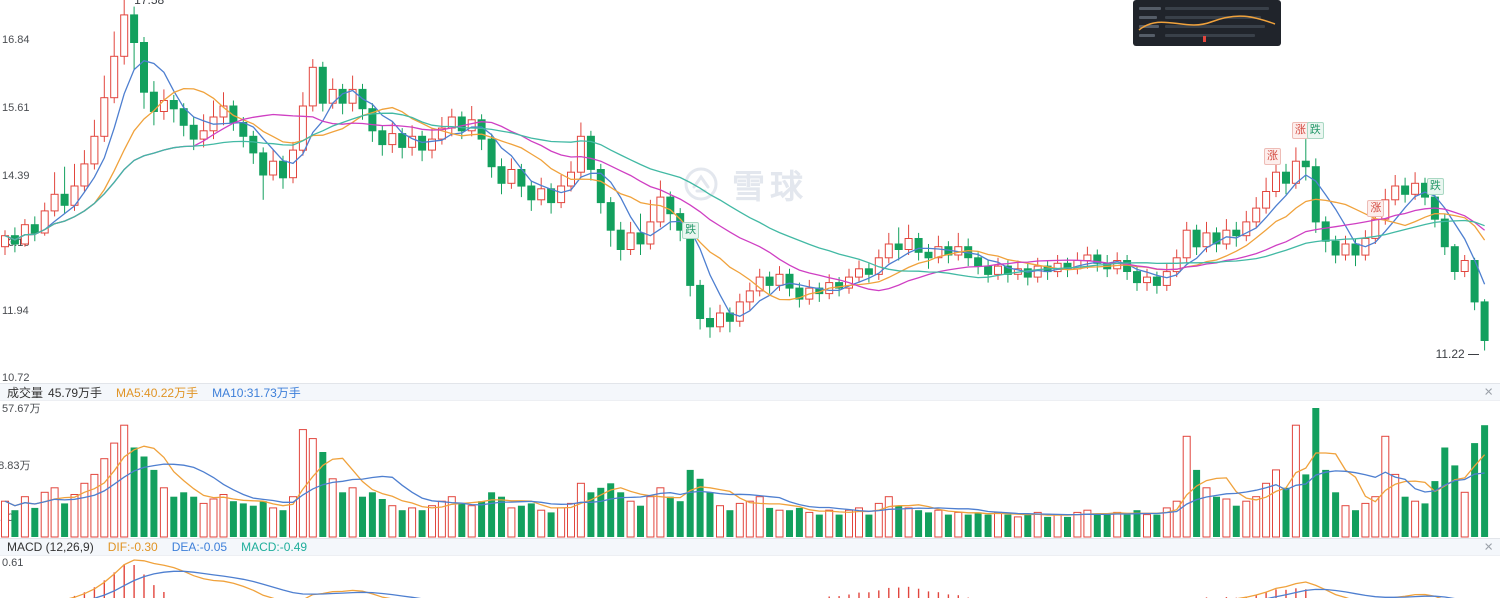 This screenshot has height=598, width=1500. What do you see at coordinates (274, 547) in the screenshot?
I see `macd-value-label: MACD:-0.49` at bounding box center [274, 547].